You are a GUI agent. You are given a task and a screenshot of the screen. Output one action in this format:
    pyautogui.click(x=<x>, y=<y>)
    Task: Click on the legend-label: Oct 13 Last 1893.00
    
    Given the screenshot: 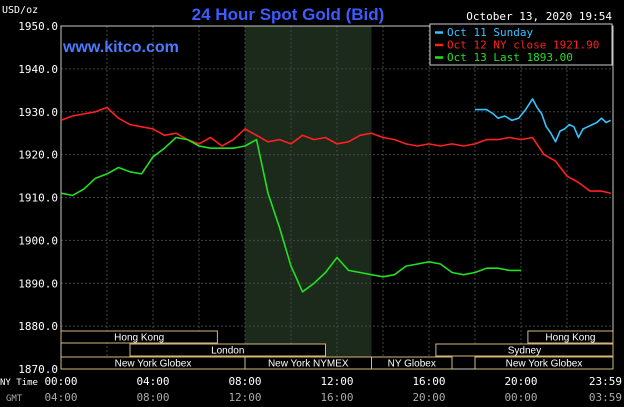 What is the action you would take?
    pyautogui.click(x=510, y=57)
    